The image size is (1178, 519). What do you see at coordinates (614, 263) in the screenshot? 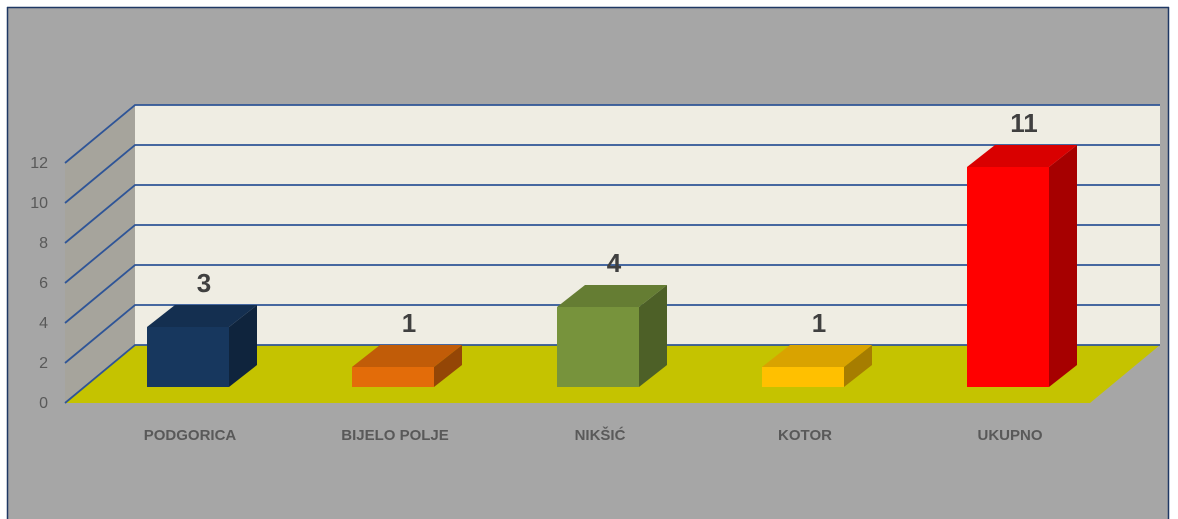
I see `data-label: 4` at bounding box center [614, 263].